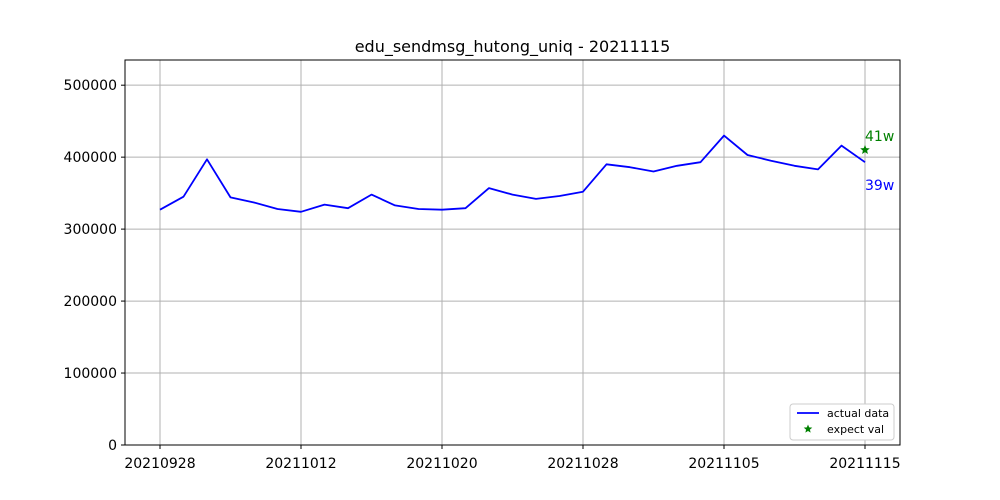  What do you see at coordinates (864, 464) in the screenshot?
I see `x-tick-label: 20211115` at bounding box center [864, 464].